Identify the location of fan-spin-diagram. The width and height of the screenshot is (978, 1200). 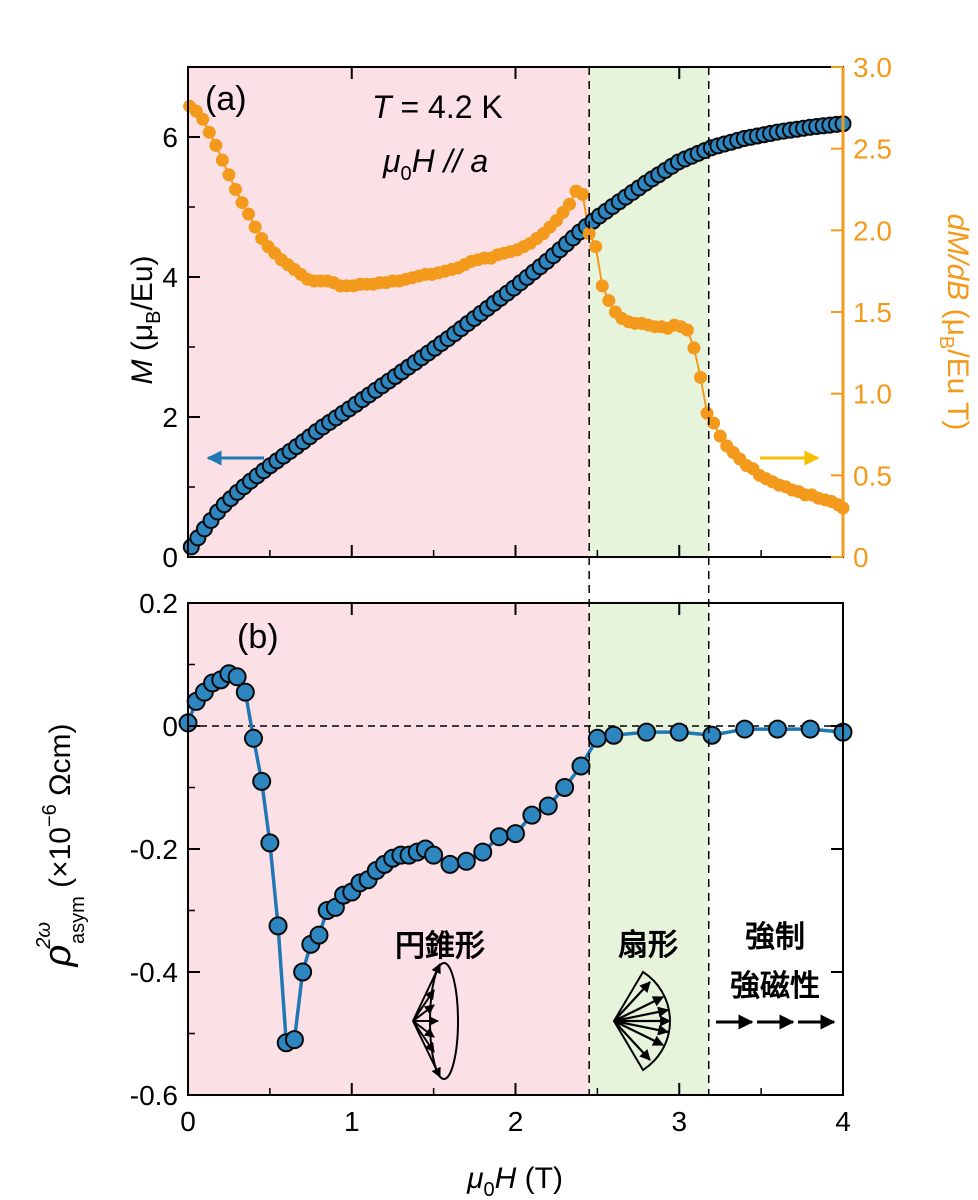
(642, 1021).